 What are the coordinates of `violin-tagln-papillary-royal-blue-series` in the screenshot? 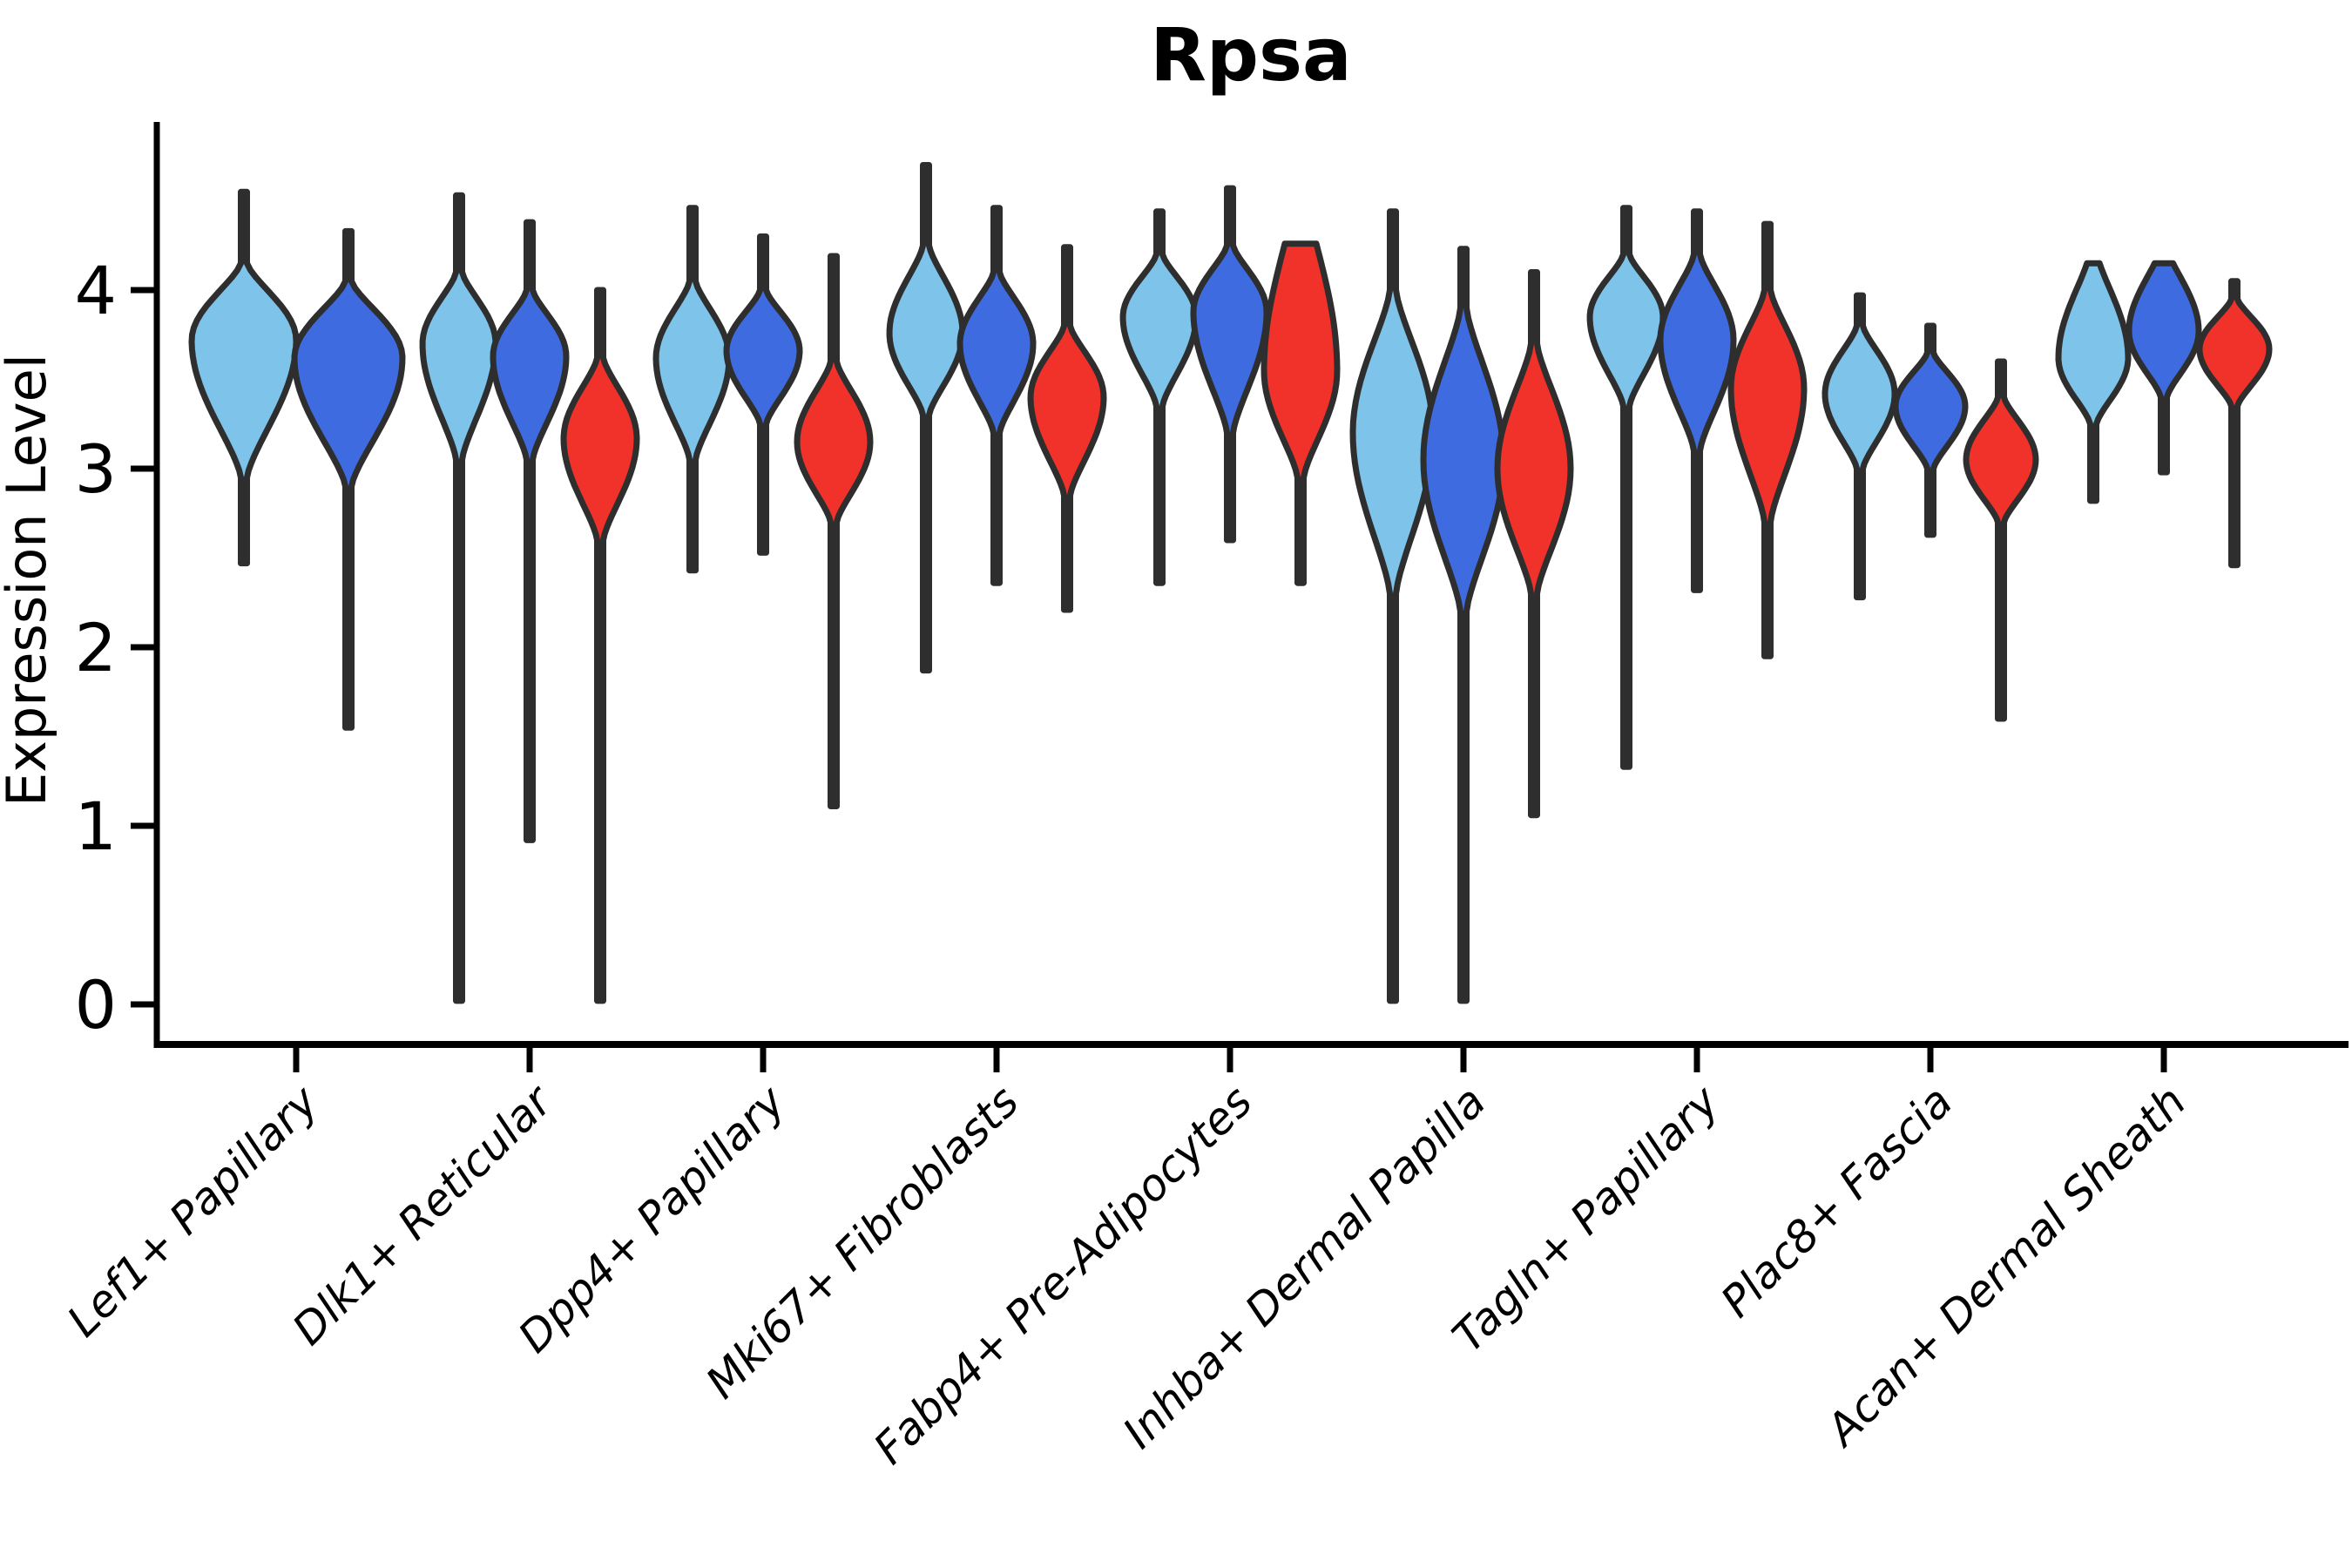 It's located at (1697, 400).